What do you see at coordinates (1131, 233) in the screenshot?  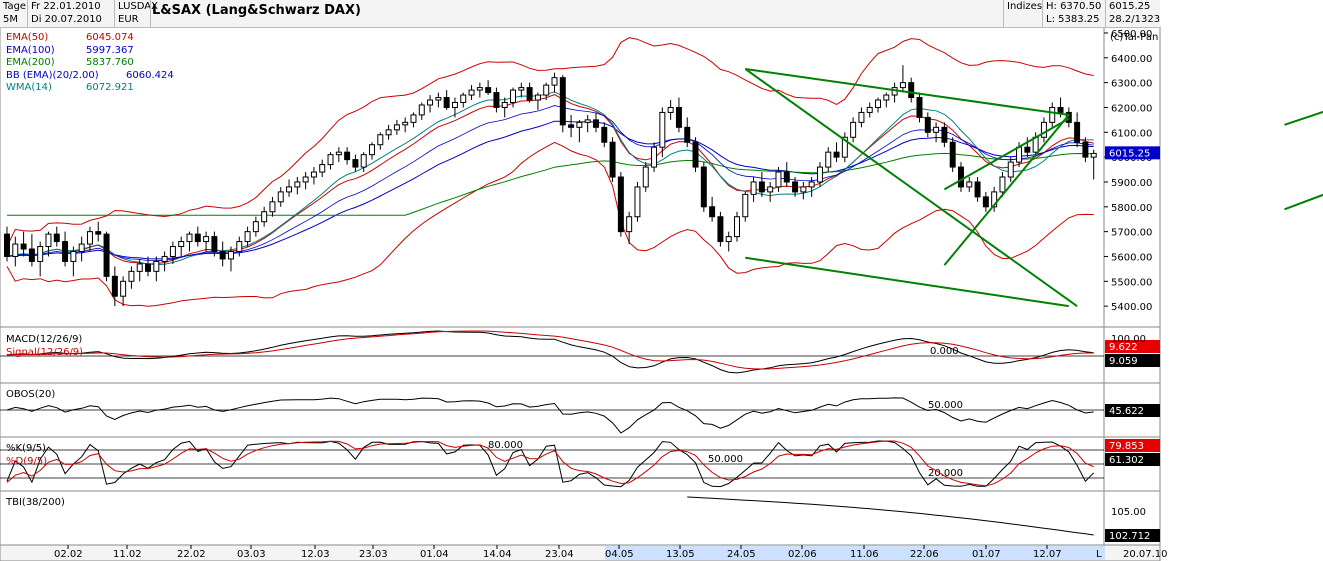 I see `y-tick-label: 5700.00` at bounding box center [1131, 233].